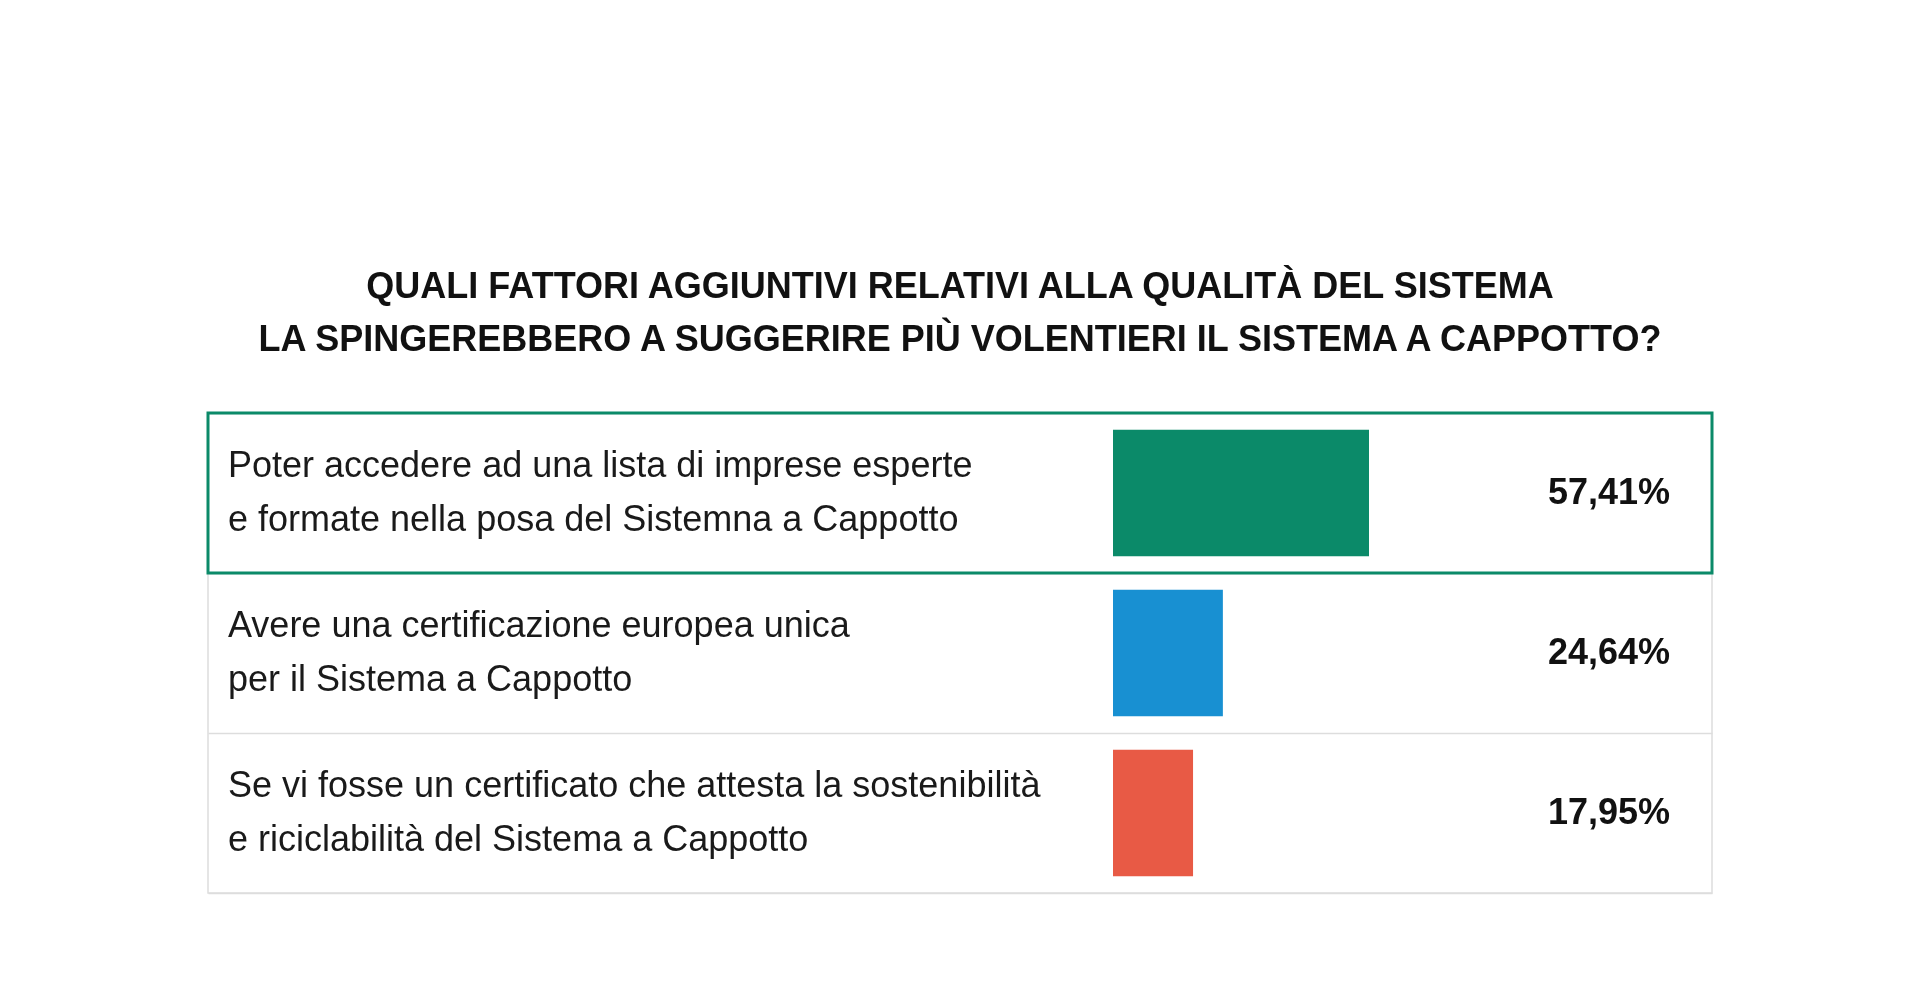 The image size is (1920, 1008). What do you see at coordinates (600, 491) in the screenshot?
I see `y-tick-label: Poter accedere ad una lista di imprese esperte e formate nella posa del Sistemna a Cappotto` at bounding box center [600, 491].